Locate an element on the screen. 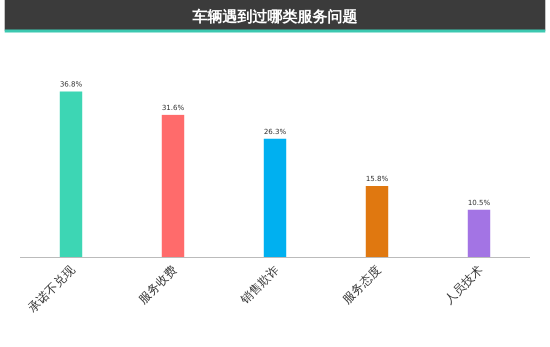 The width and height of the screenshot is (550, 347). x-tick-label: 人员技术 is located at coordinates (464, 284).